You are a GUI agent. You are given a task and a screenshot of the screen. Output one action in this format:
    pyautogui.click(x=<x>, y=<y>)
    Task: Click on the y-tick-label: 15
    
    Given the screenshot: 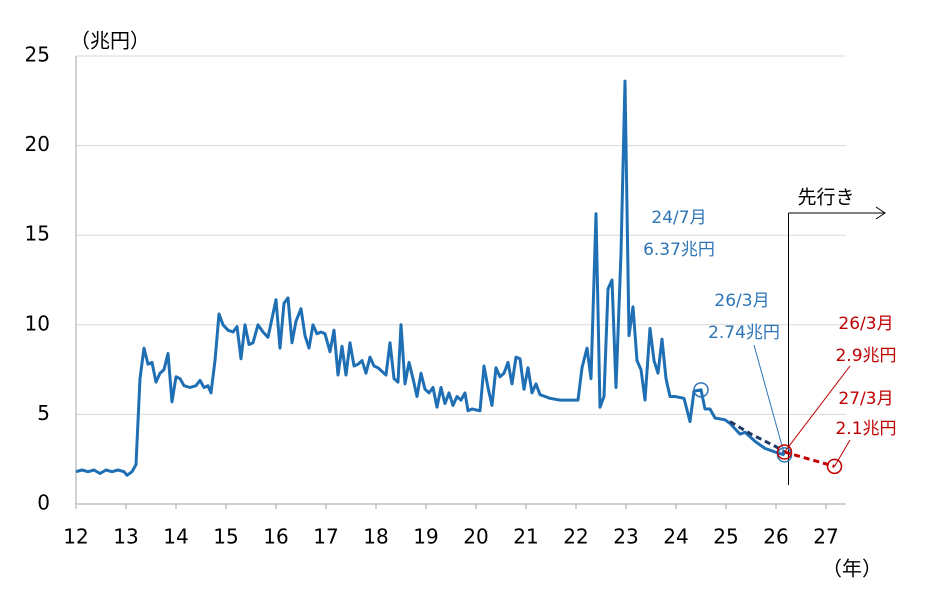 What is the action you would take?
    pyautogui.click(x=37, y=234)
    